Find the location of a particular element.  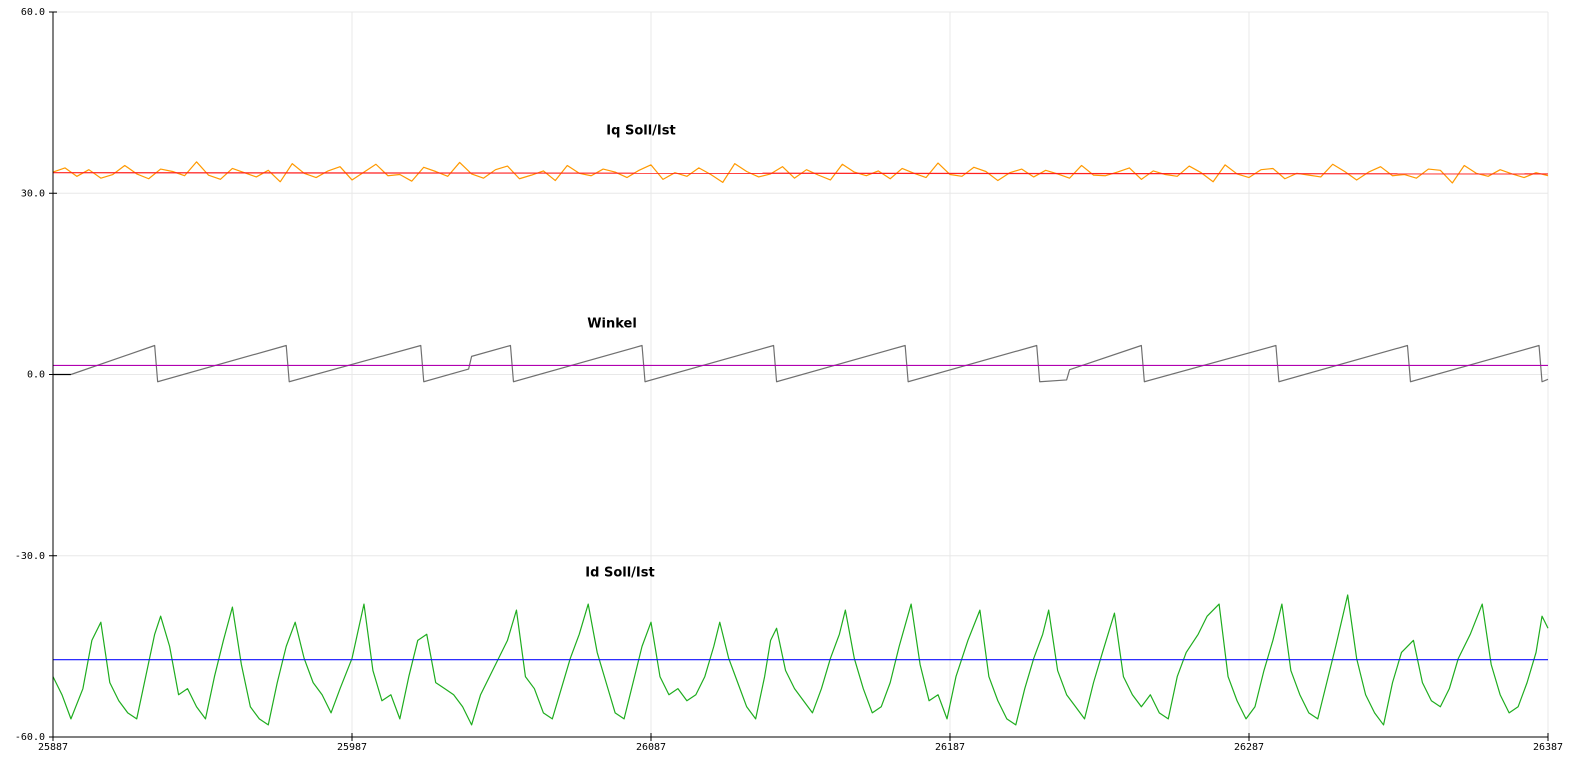

y-tick-label: 0.0 is located at coordinates (36, 375).